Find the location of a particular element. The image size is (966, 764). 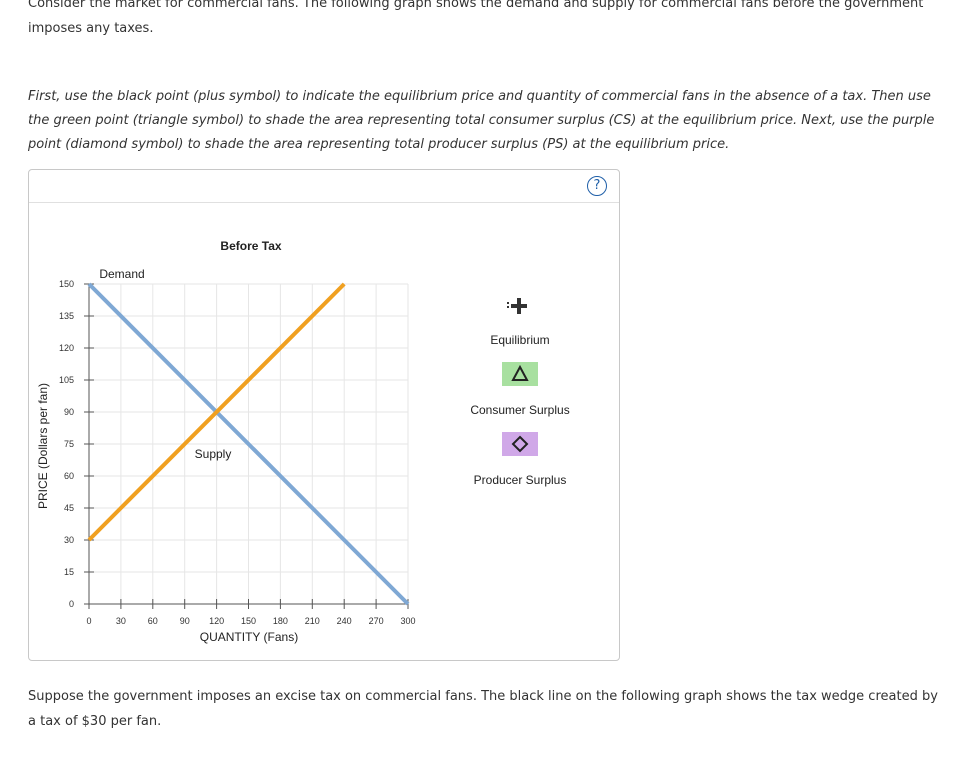

chart-grid is located at coordinates (249, 443).